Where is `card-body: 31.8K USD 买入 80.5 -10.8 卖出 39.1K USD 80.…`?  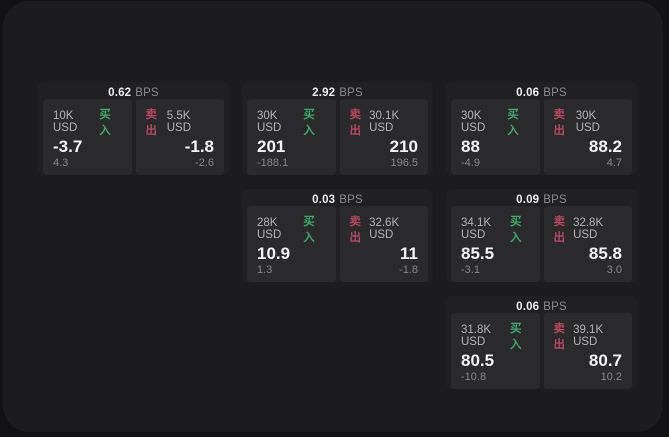 card-body: 31.8K USD 买入 80.5 -10.8 卖出 39.1K USD 80.… is located at coordinates (541, 351).